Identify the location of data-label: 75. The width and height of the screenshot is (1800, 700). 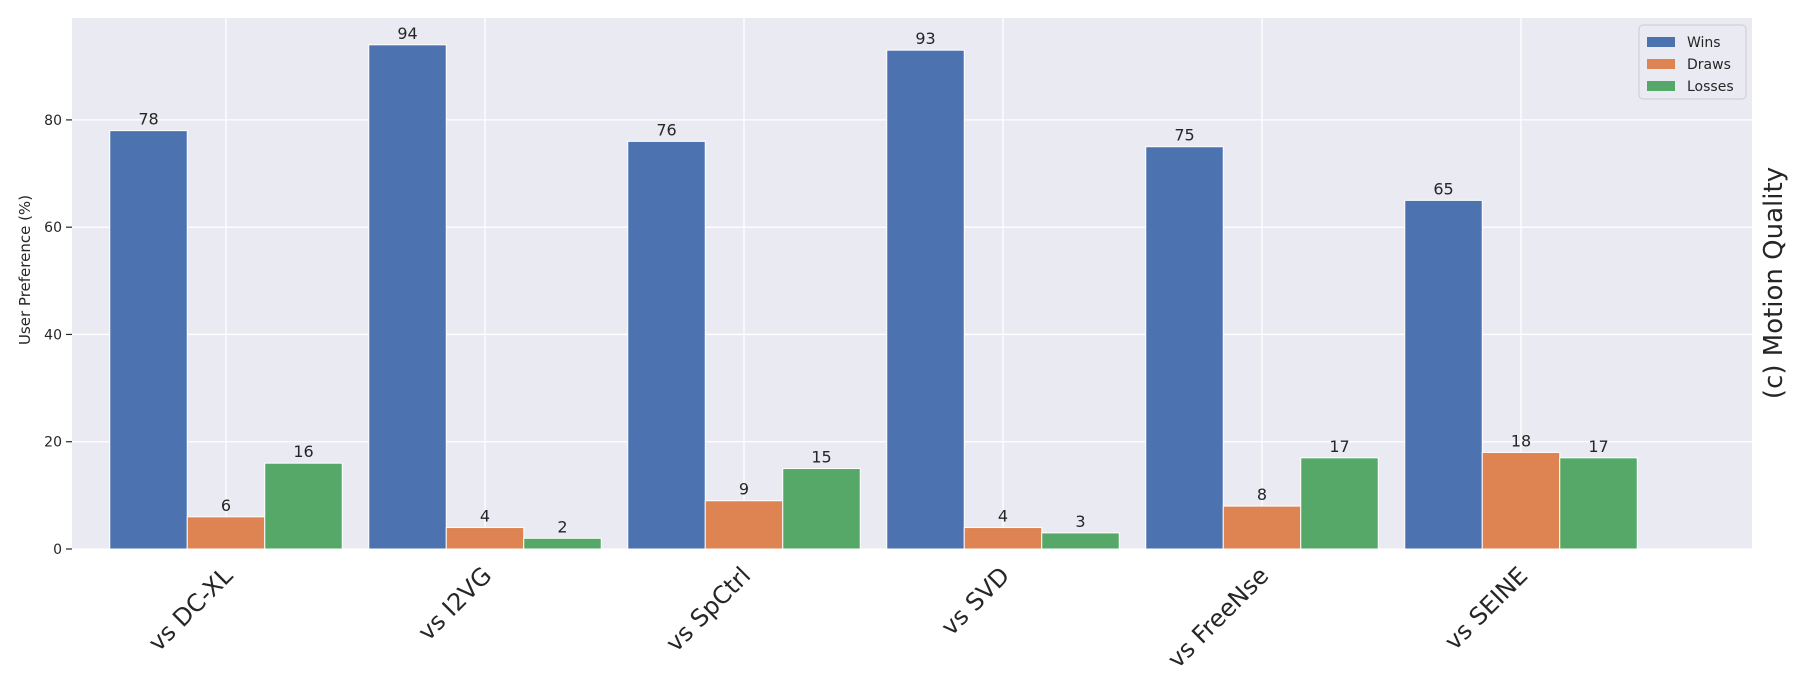
(1184, 135).